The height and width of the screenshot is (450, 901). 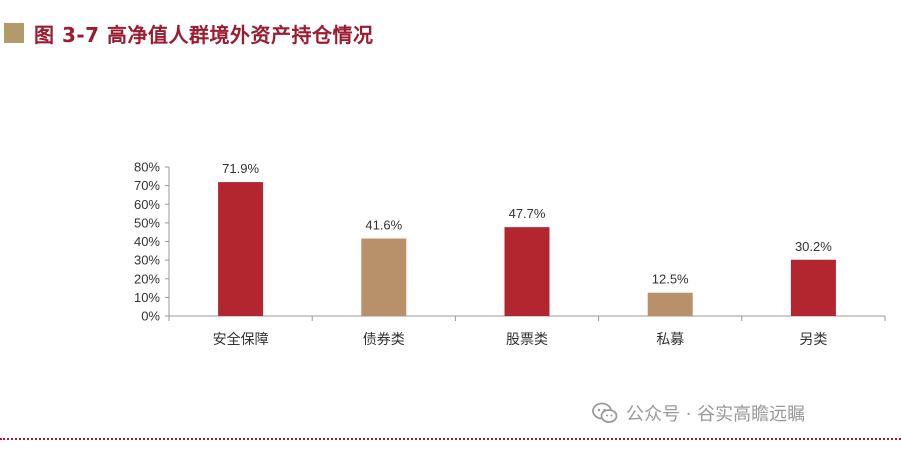 I want to click on y-tick-label: 10%, so click(x=147, y=297).